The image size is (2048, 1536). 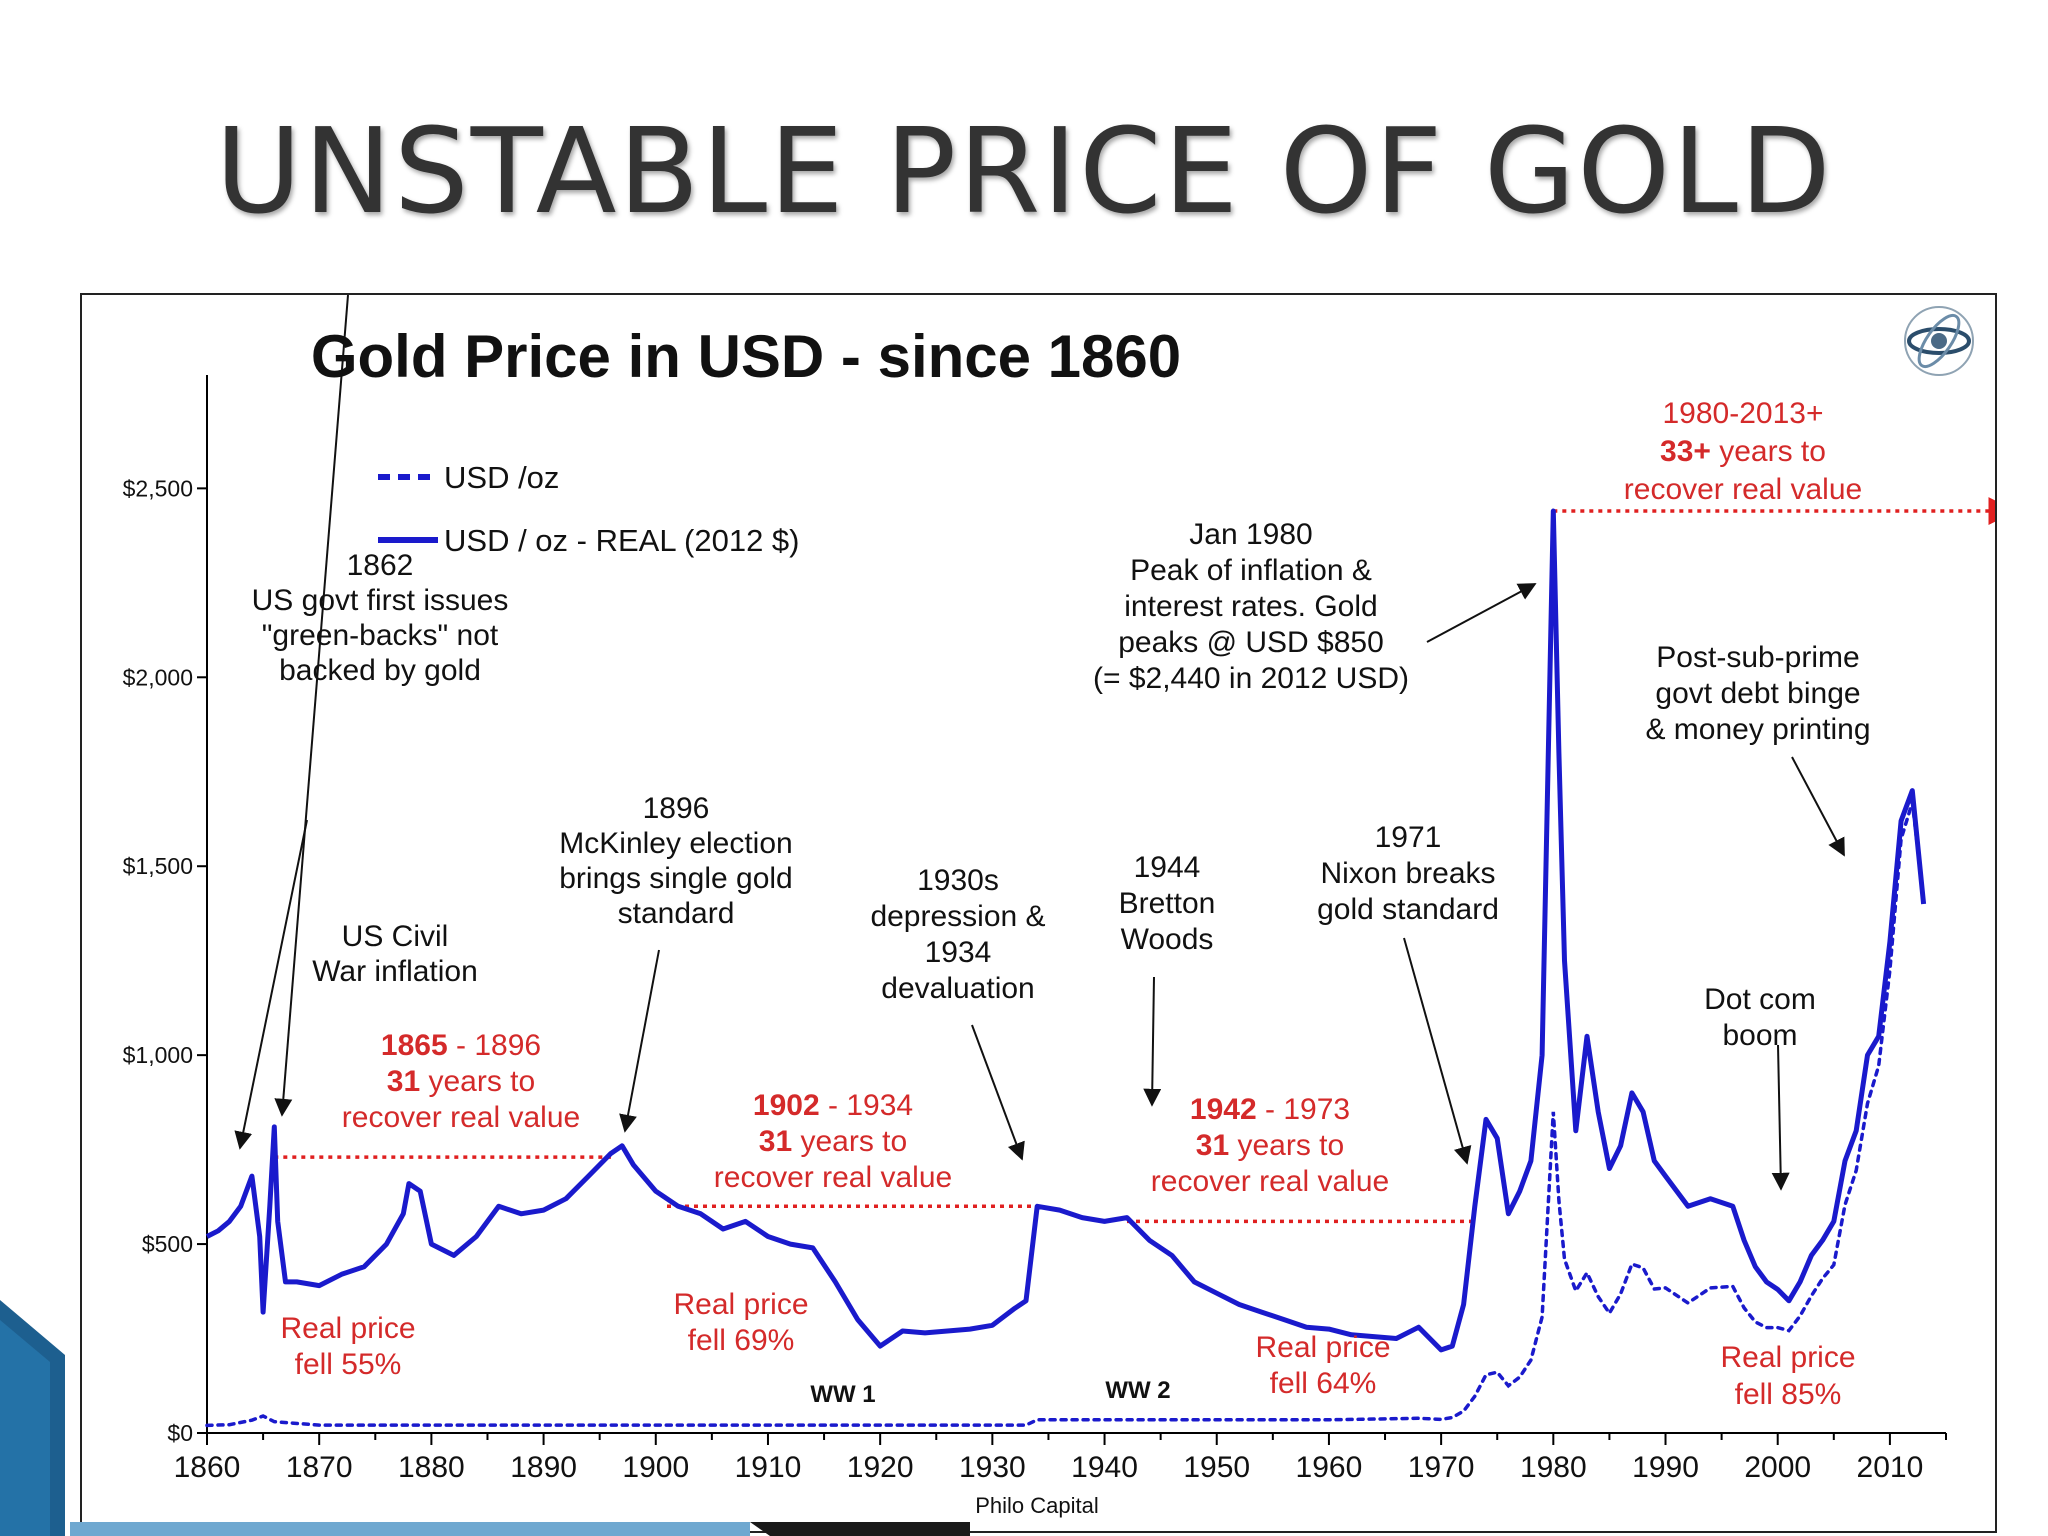 What do you see at coordinates (1216, 1467) in the screenshot?
I see `x-tick-label: 1950` at bounding box center [1216, 1467].